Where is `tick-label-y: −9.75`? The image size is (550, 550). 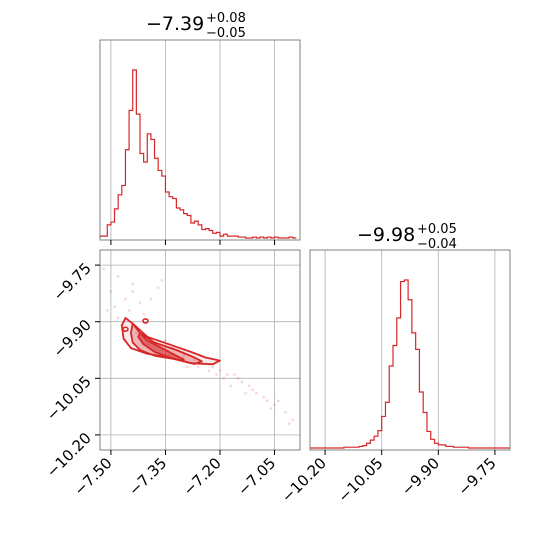 tick-label-y: −9.75 is located at coordinates (72, 281).